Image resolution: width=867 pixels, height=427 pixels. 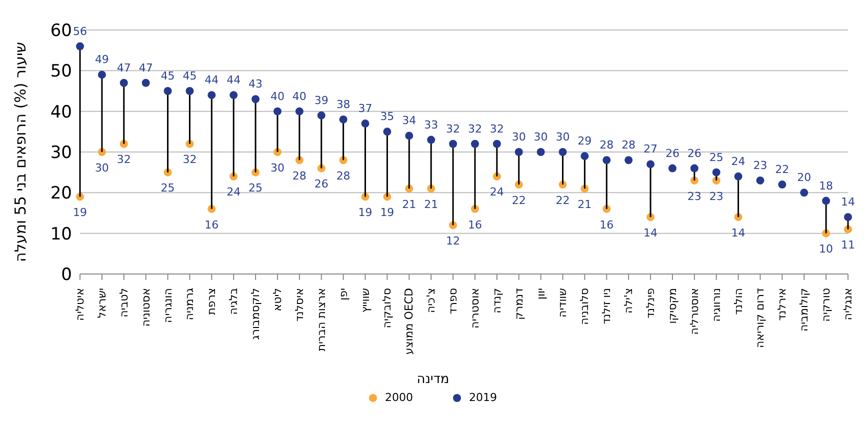 What do you see at coordinates (585, 141) in the screenshot?
I see `data-label: 29` at bounding box center [585, 141].